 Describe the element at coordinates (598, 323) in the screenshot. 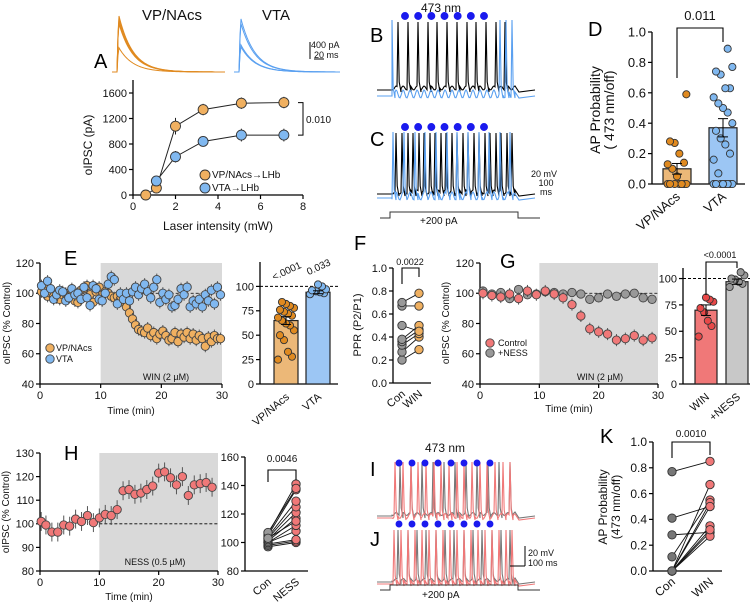

I see `g-drug-shading` at that location.